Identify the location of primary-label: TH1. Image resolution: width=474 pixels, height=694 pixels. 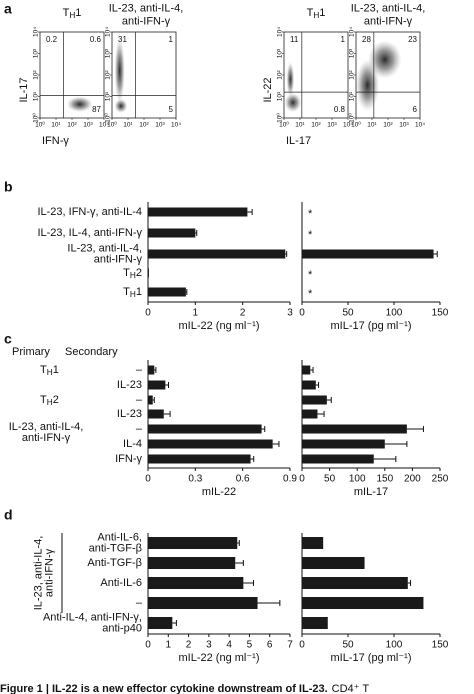
(49, 370).